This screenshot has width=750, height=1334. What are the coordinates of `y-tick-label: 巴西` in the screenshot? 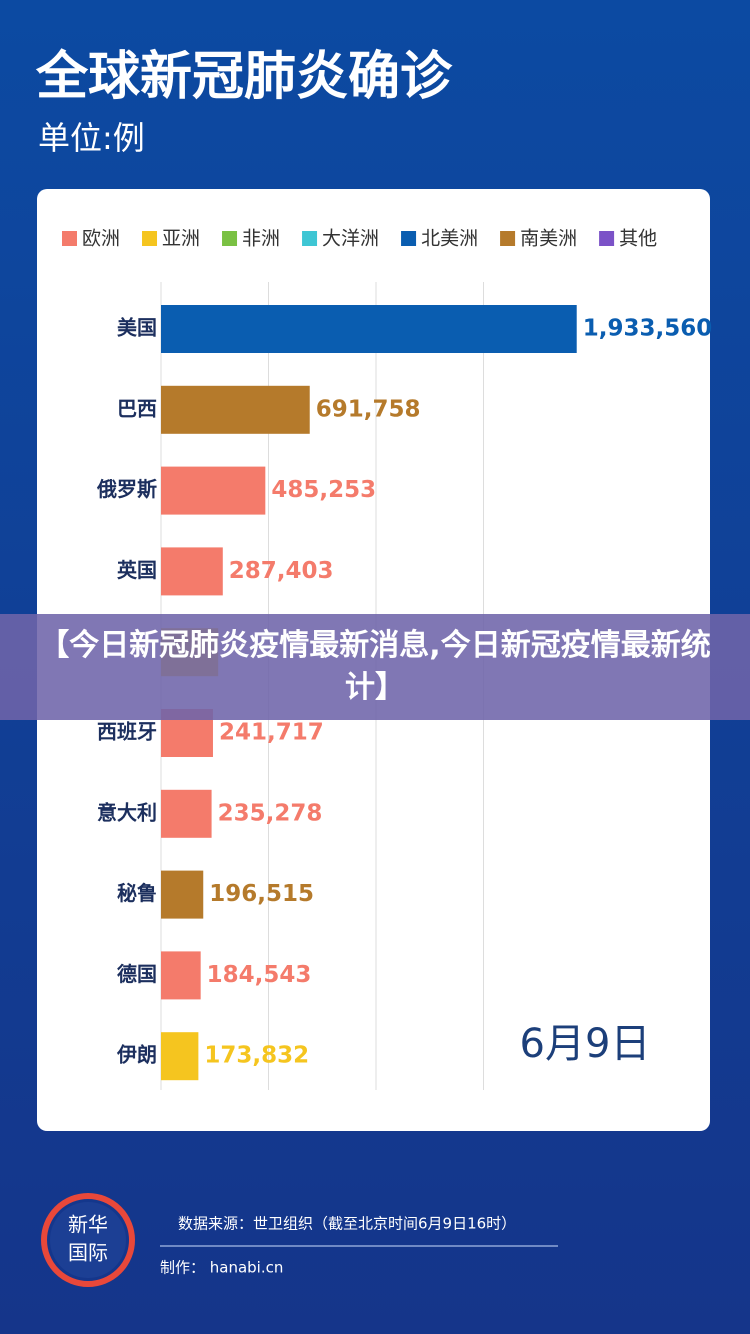 It's located at (137, 408).